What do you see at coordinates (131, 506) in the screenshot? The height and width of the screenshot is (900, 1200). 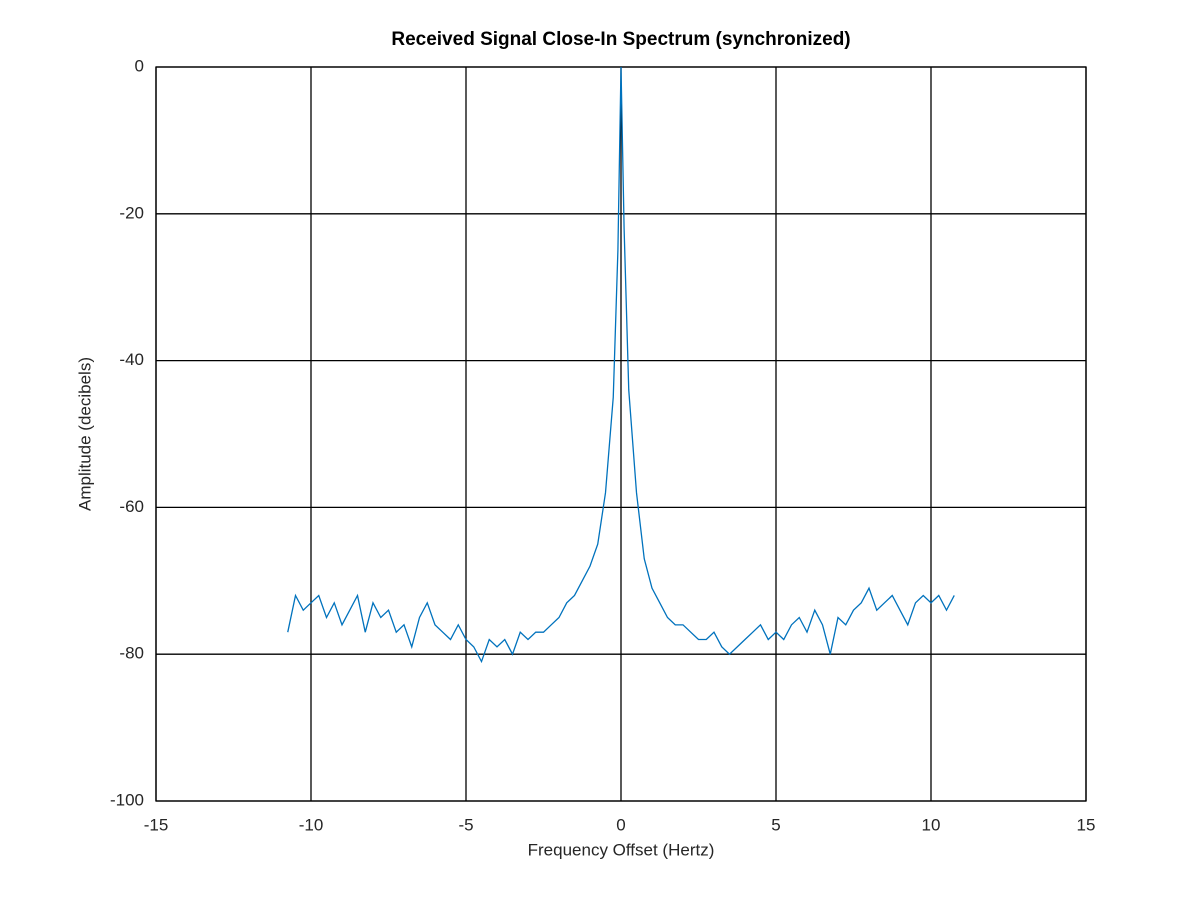 I see `y-tick-label: -60` at bounding box center [131, 506].